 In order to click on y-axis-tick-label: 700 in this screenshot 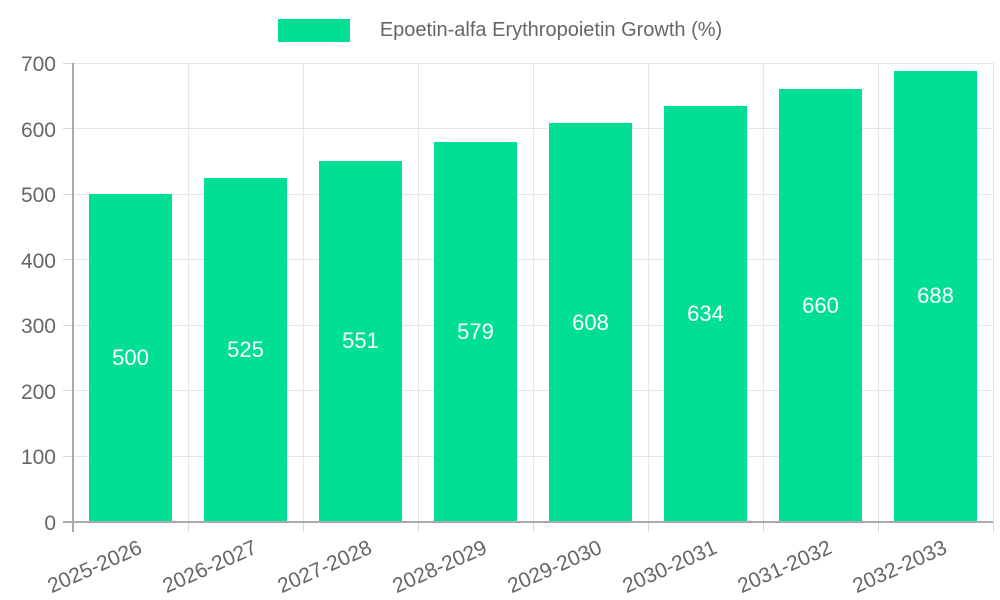, I will do `click(38, 64)`.